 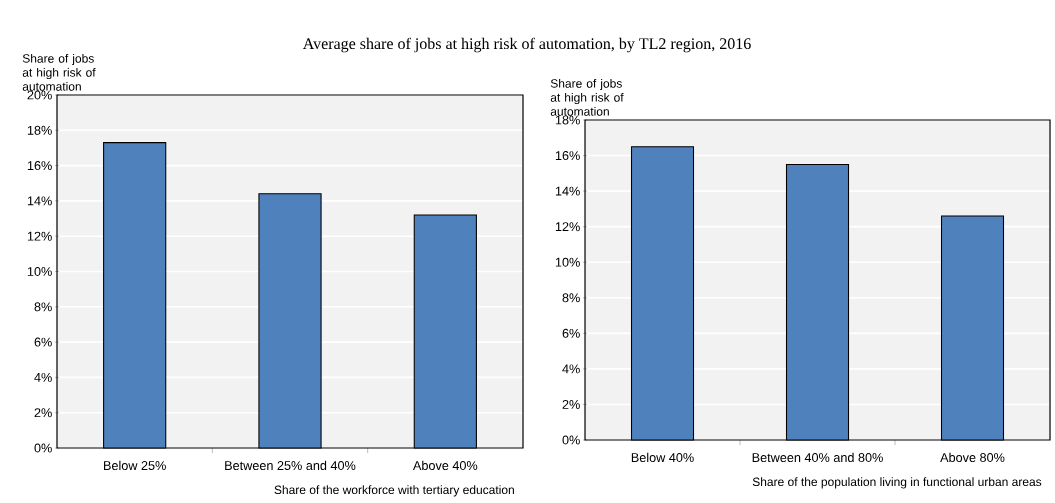 What do you see at coordinates (662, 457) in the screenshot?
I see `x-tick-label: Below 40%` at bounding box center [662, 457].